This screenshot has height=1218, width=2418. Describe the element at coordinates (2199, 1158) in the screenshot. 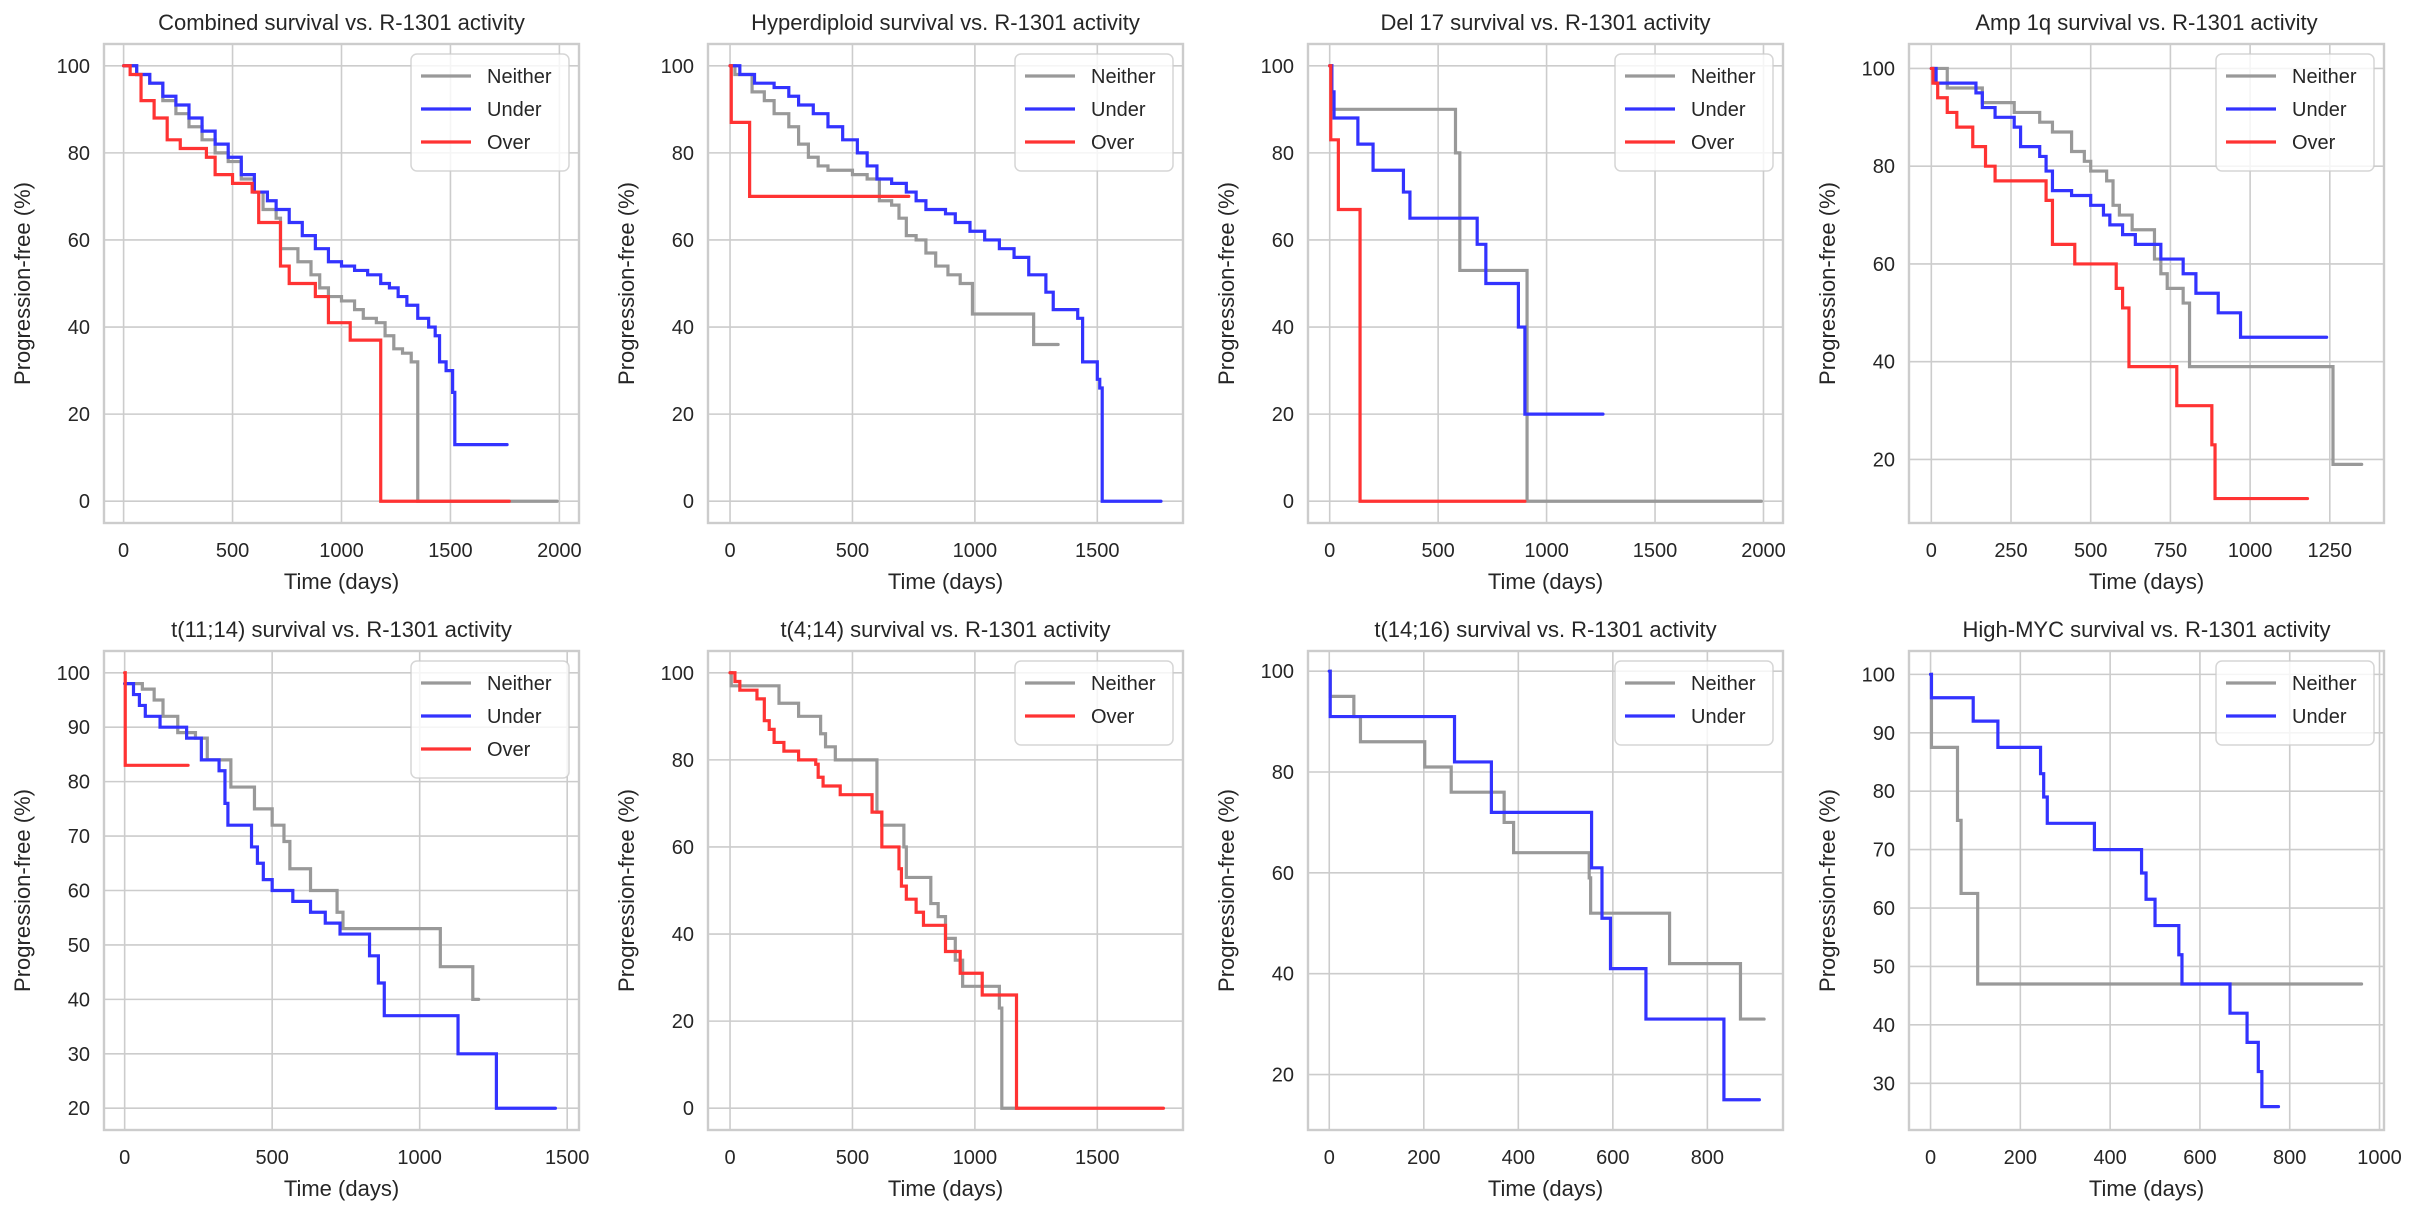

I see `x-tick-label: 600` at that location.